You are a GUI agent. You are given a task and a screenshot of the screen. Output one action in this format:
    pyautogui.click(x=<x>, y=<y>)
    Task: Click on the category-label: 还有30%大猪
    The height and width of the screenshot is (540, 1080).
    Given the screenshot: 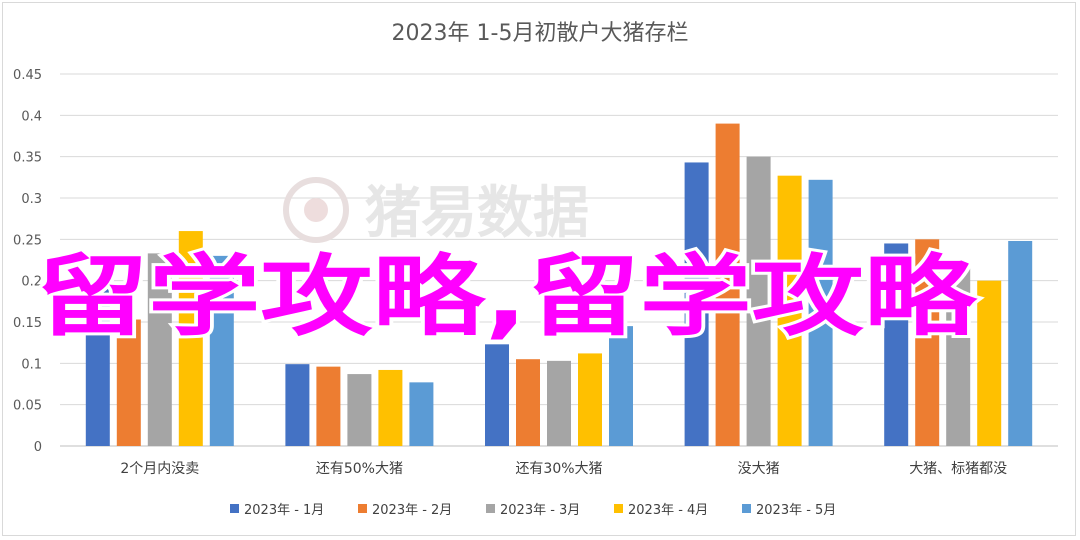 What is the action you would take?
    pyautogui.click(x=558, y=469)
    